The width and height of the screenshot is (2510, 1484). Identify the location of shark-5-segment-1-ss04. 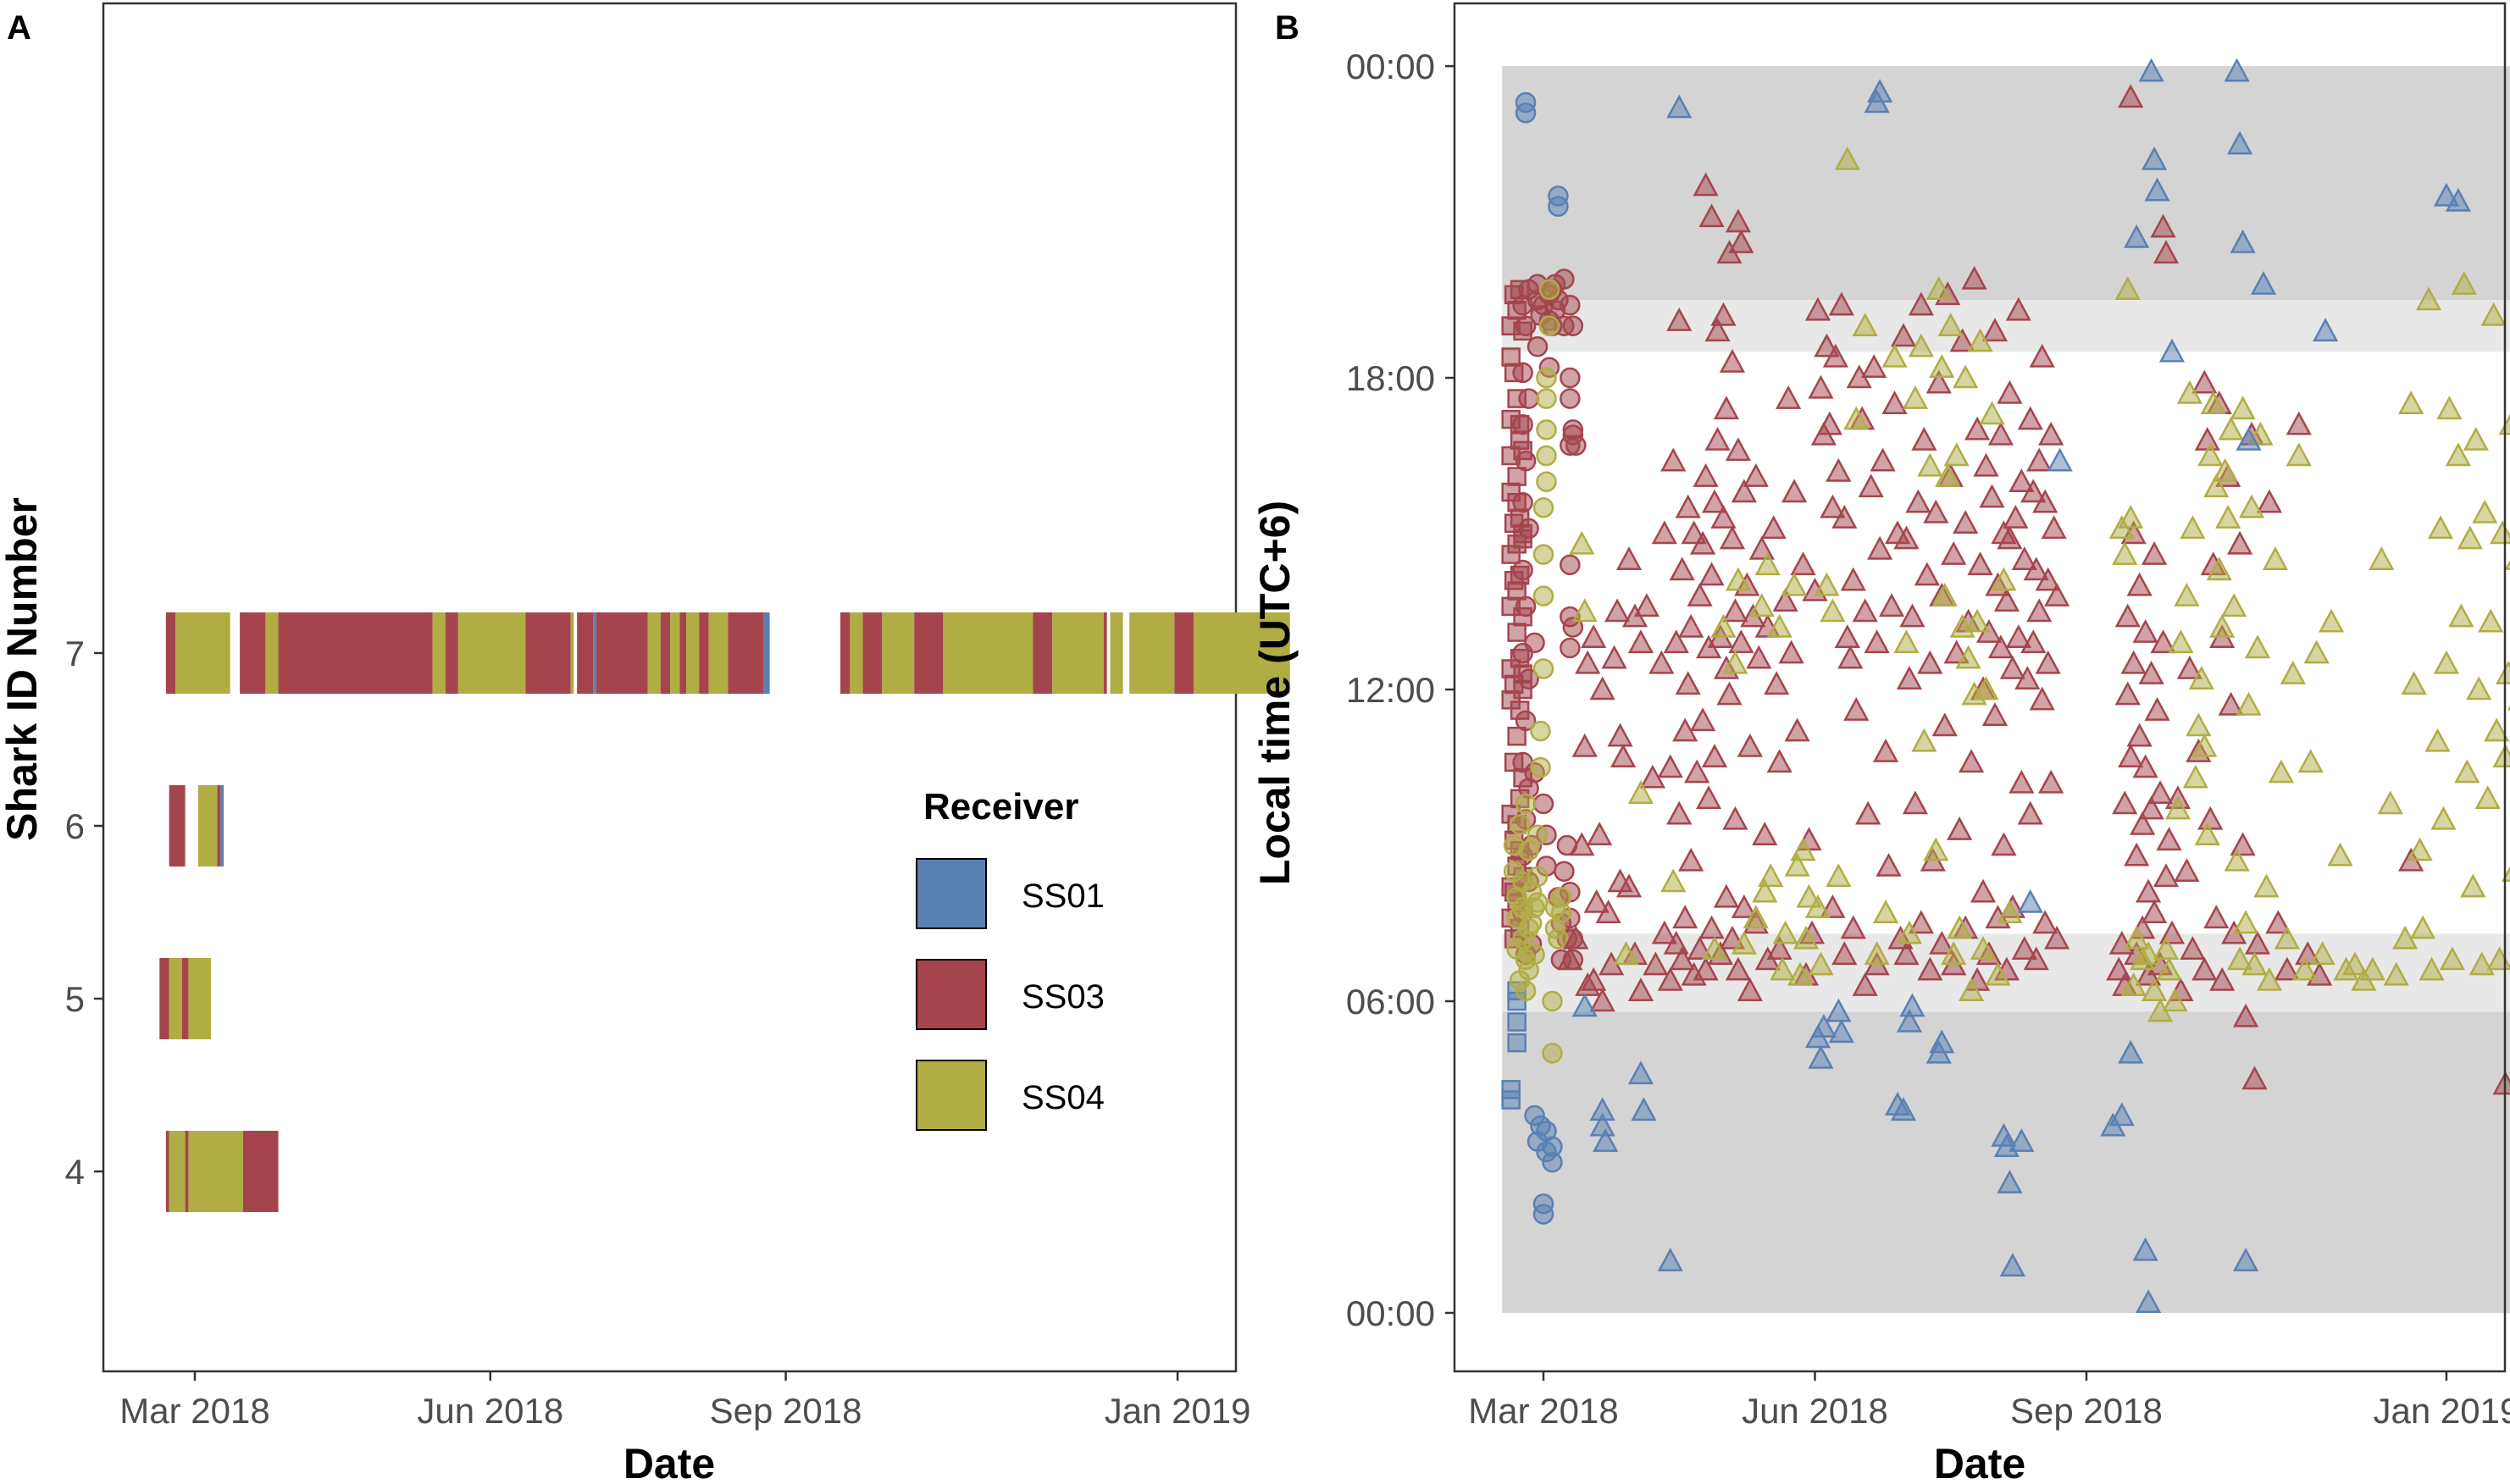
(175, 998).